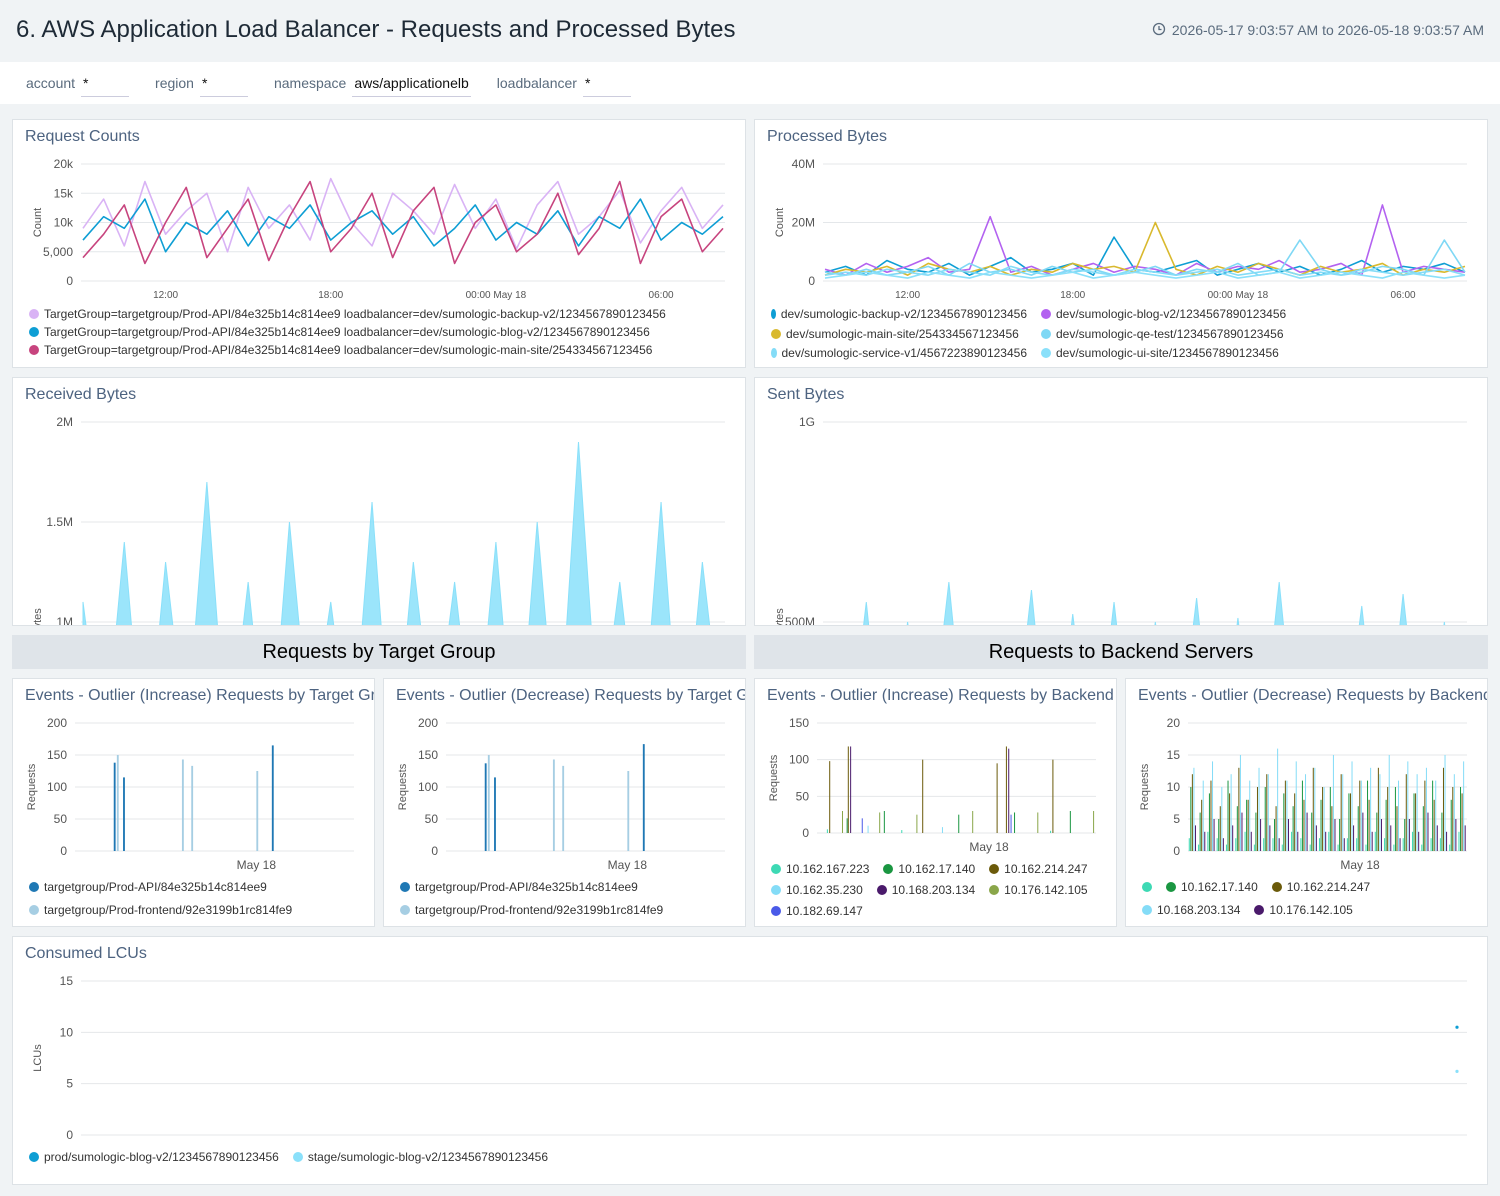  What do you see at coordinates (932, 785) in the screenshot?
I see `chart: 0 50 100 150 Requests May 18` at bounding box center [932, 785].